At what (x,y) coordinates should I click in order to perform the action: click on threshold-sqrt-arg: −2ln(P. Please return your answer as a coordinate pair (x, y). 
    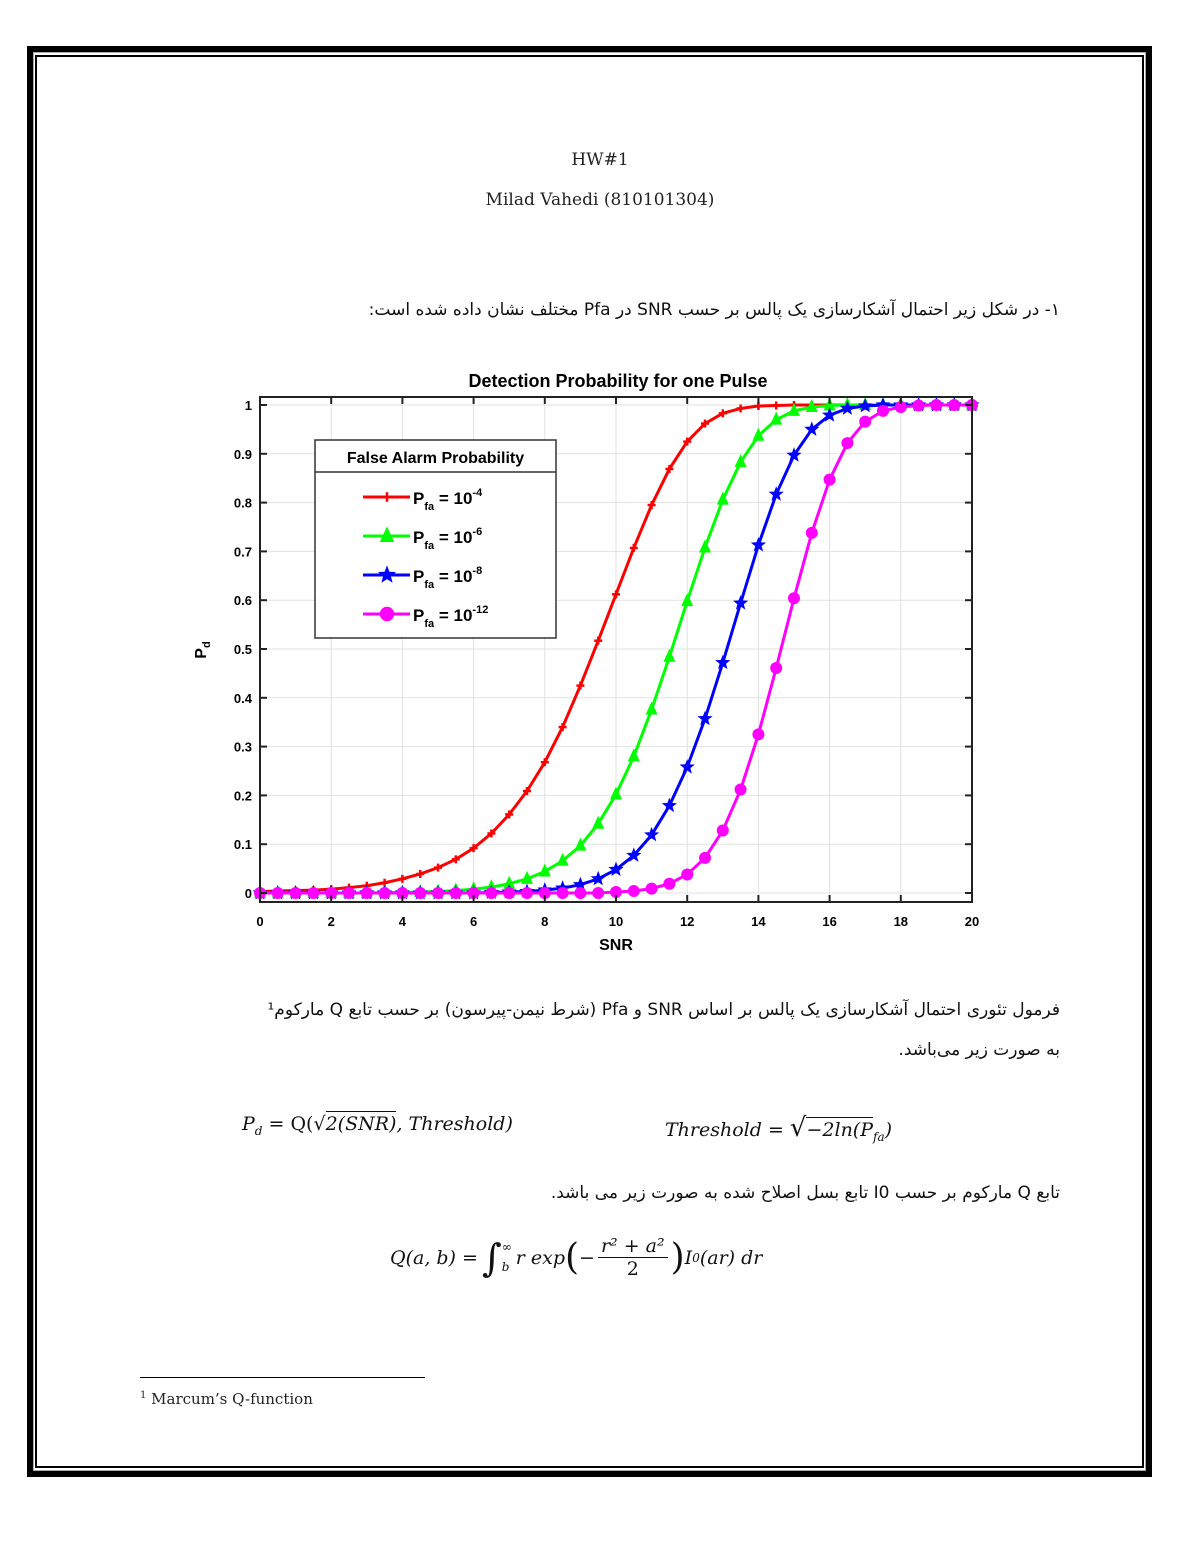
    Looking at the image, I should click on (840, 1129).